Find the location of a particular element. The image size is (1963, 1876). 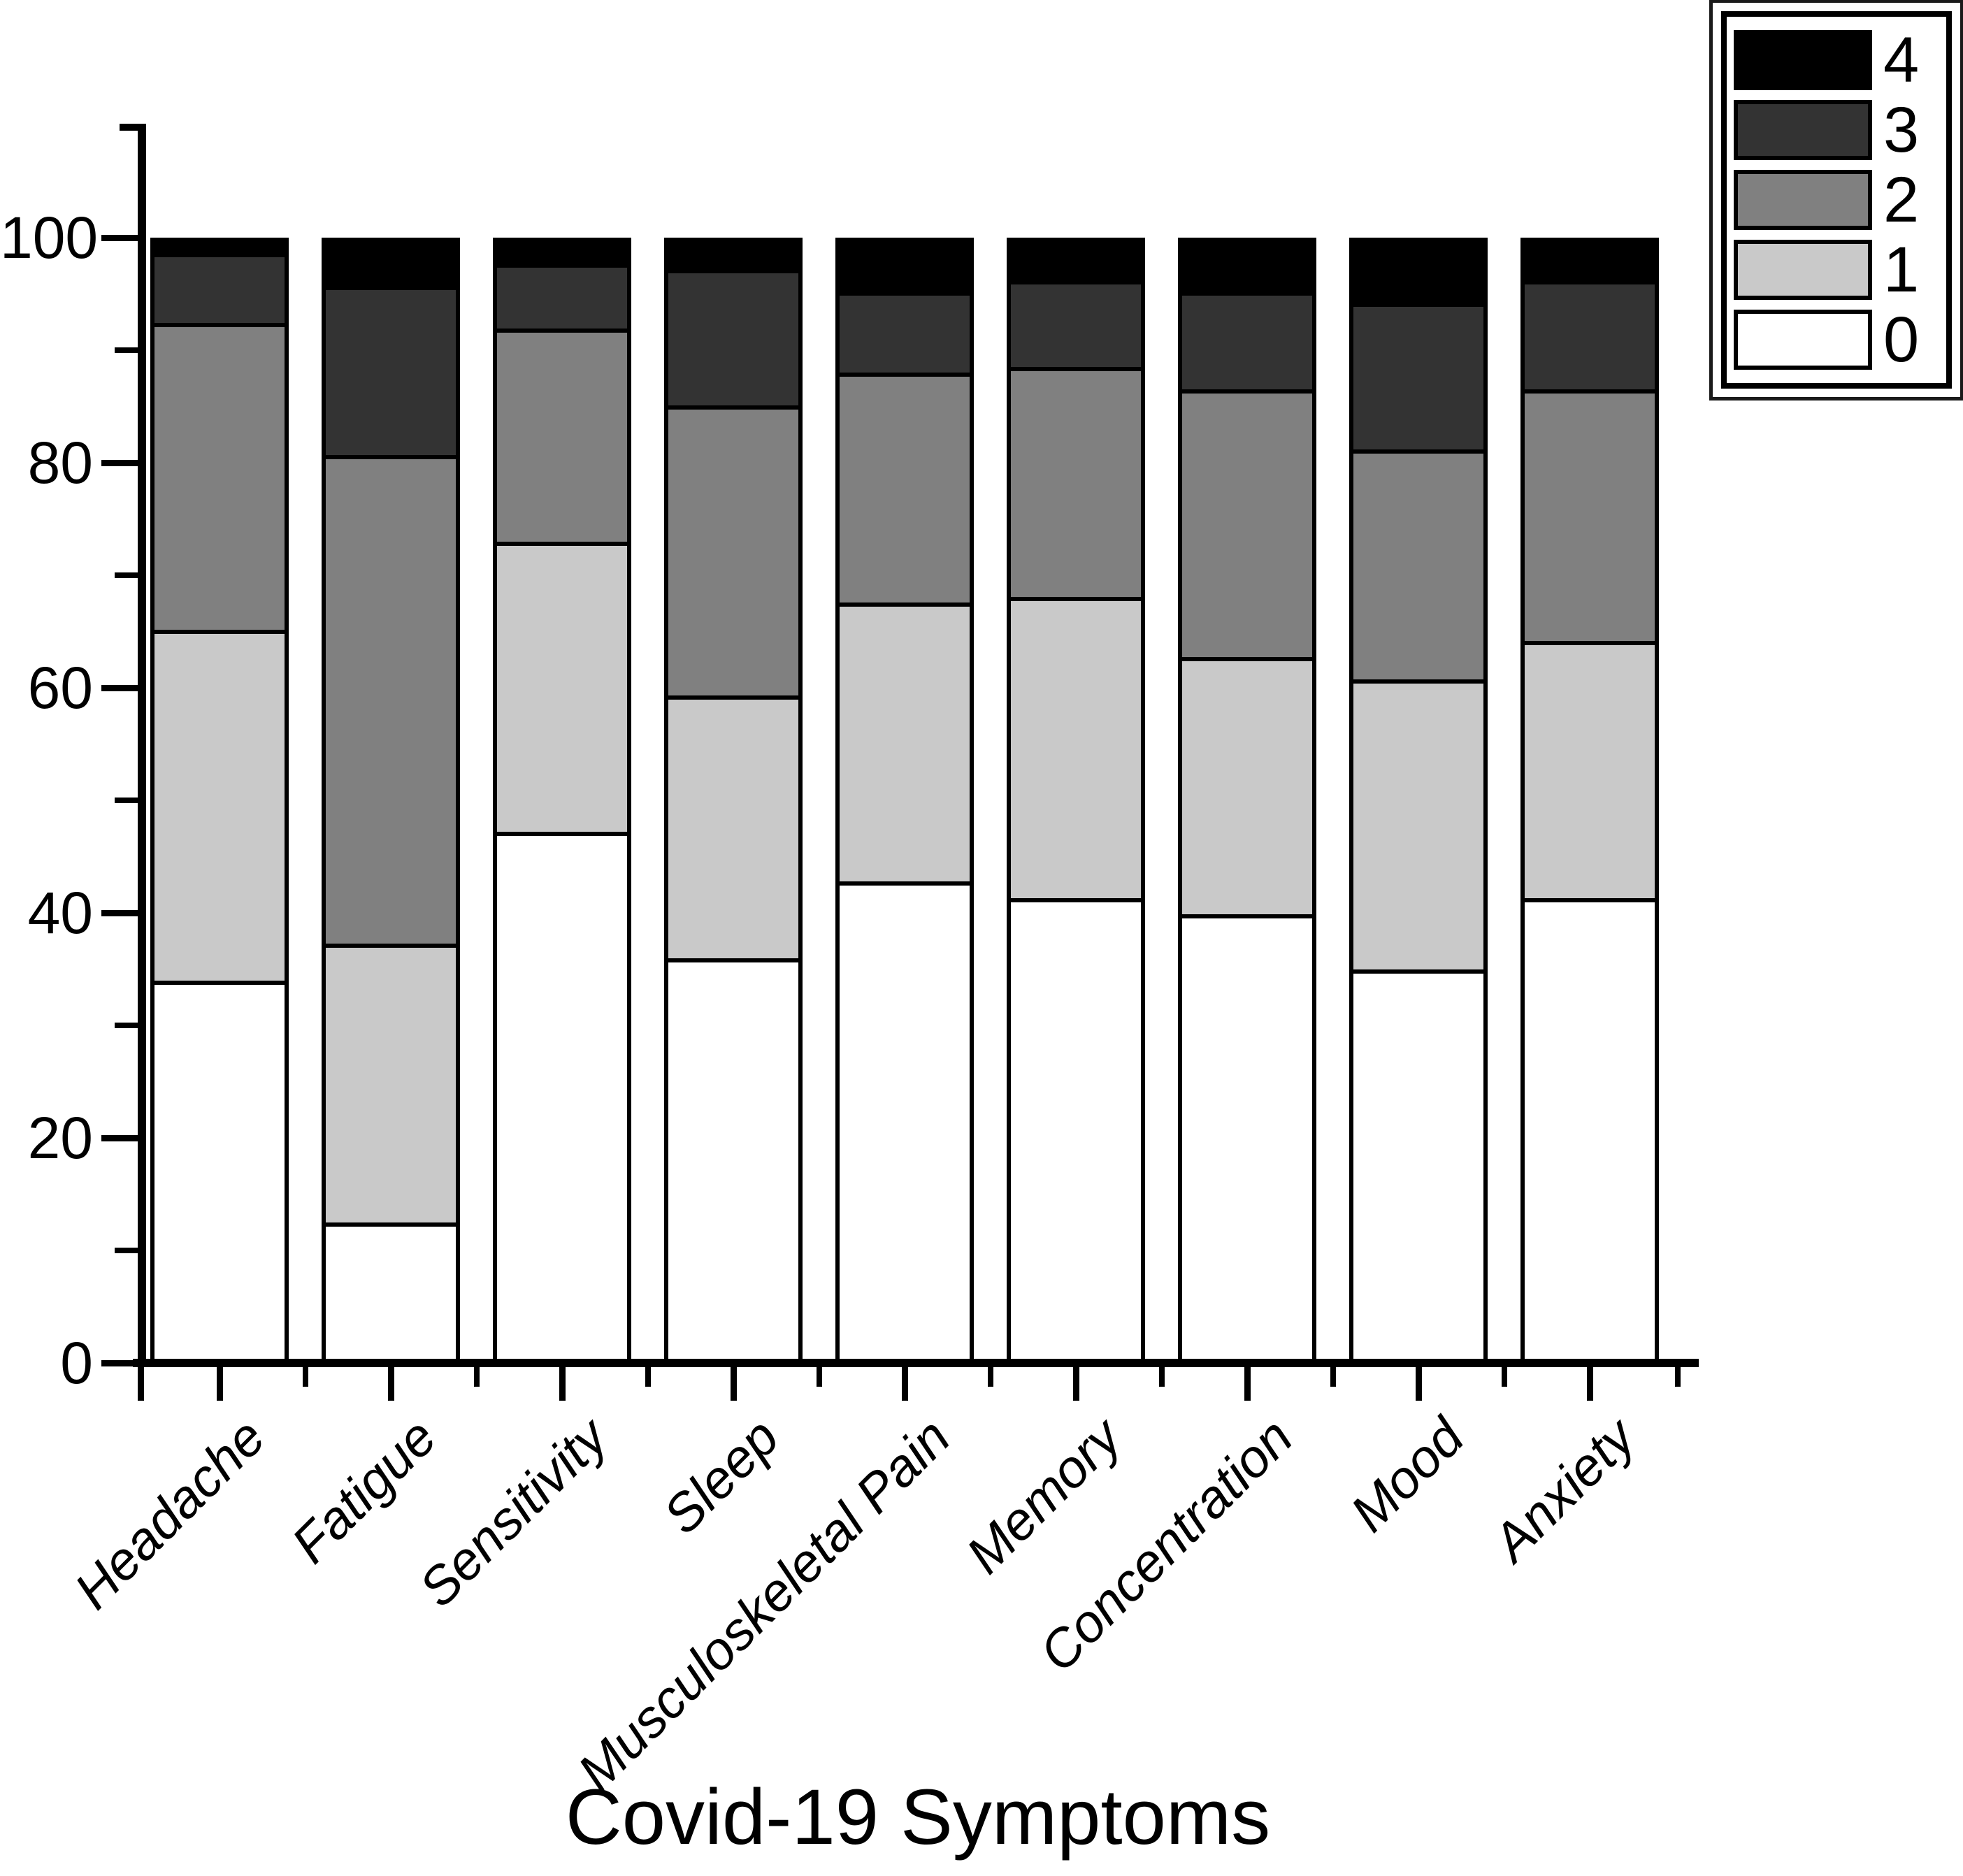

bar-anxiety is located at coordinates (1589, 800).